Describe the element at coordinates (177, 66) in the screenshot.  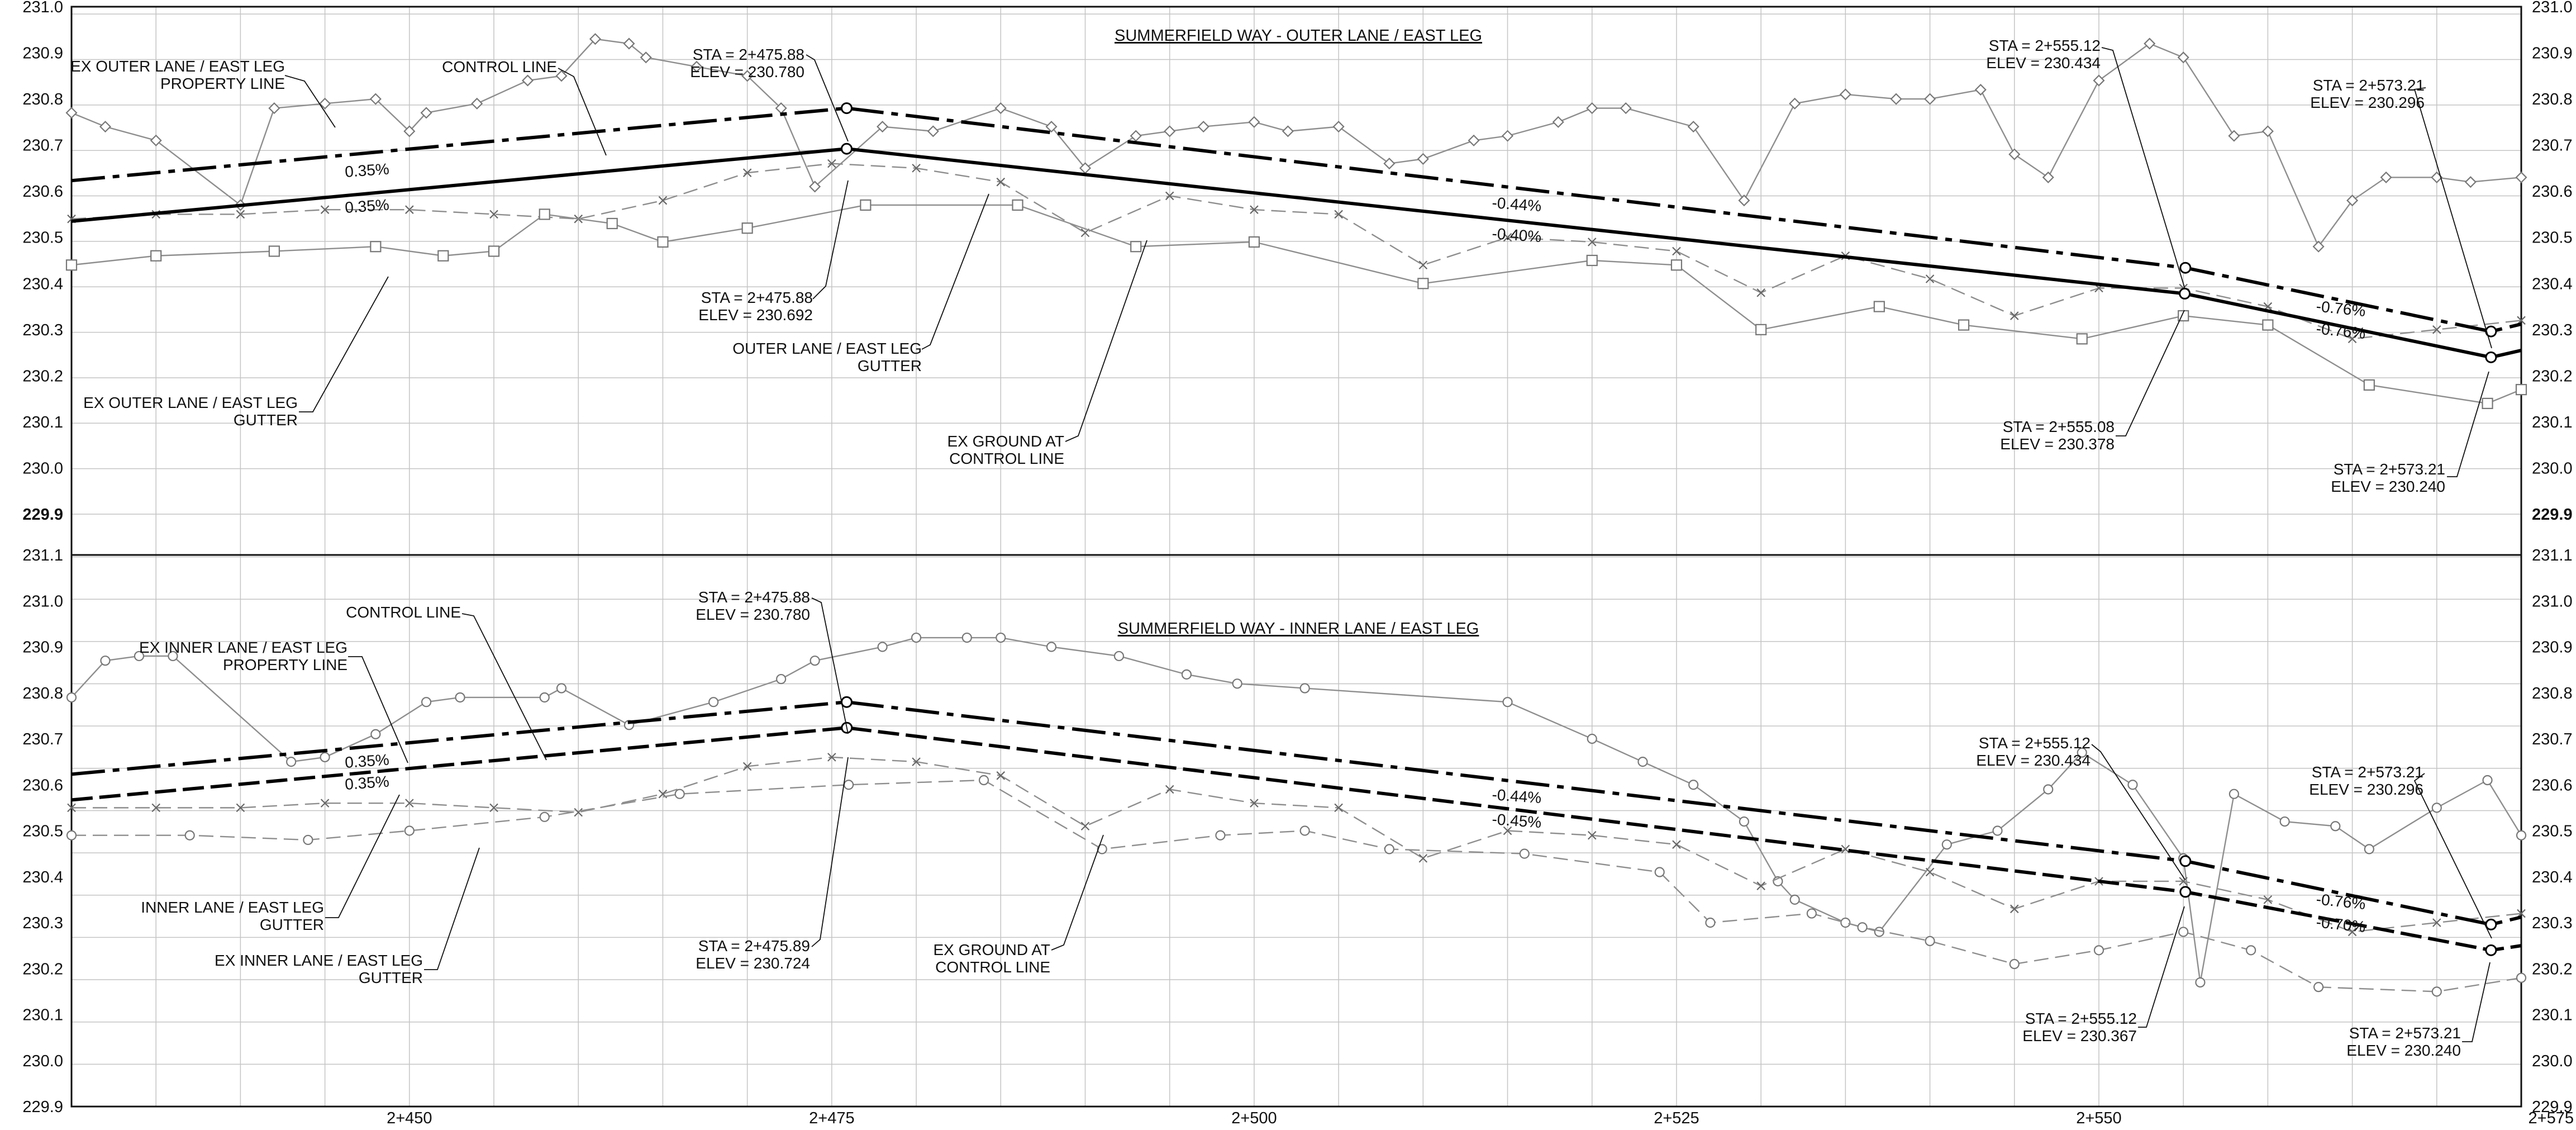
I see `callout-text-line: EX OUTER LANE / EAST LEG` at that location.